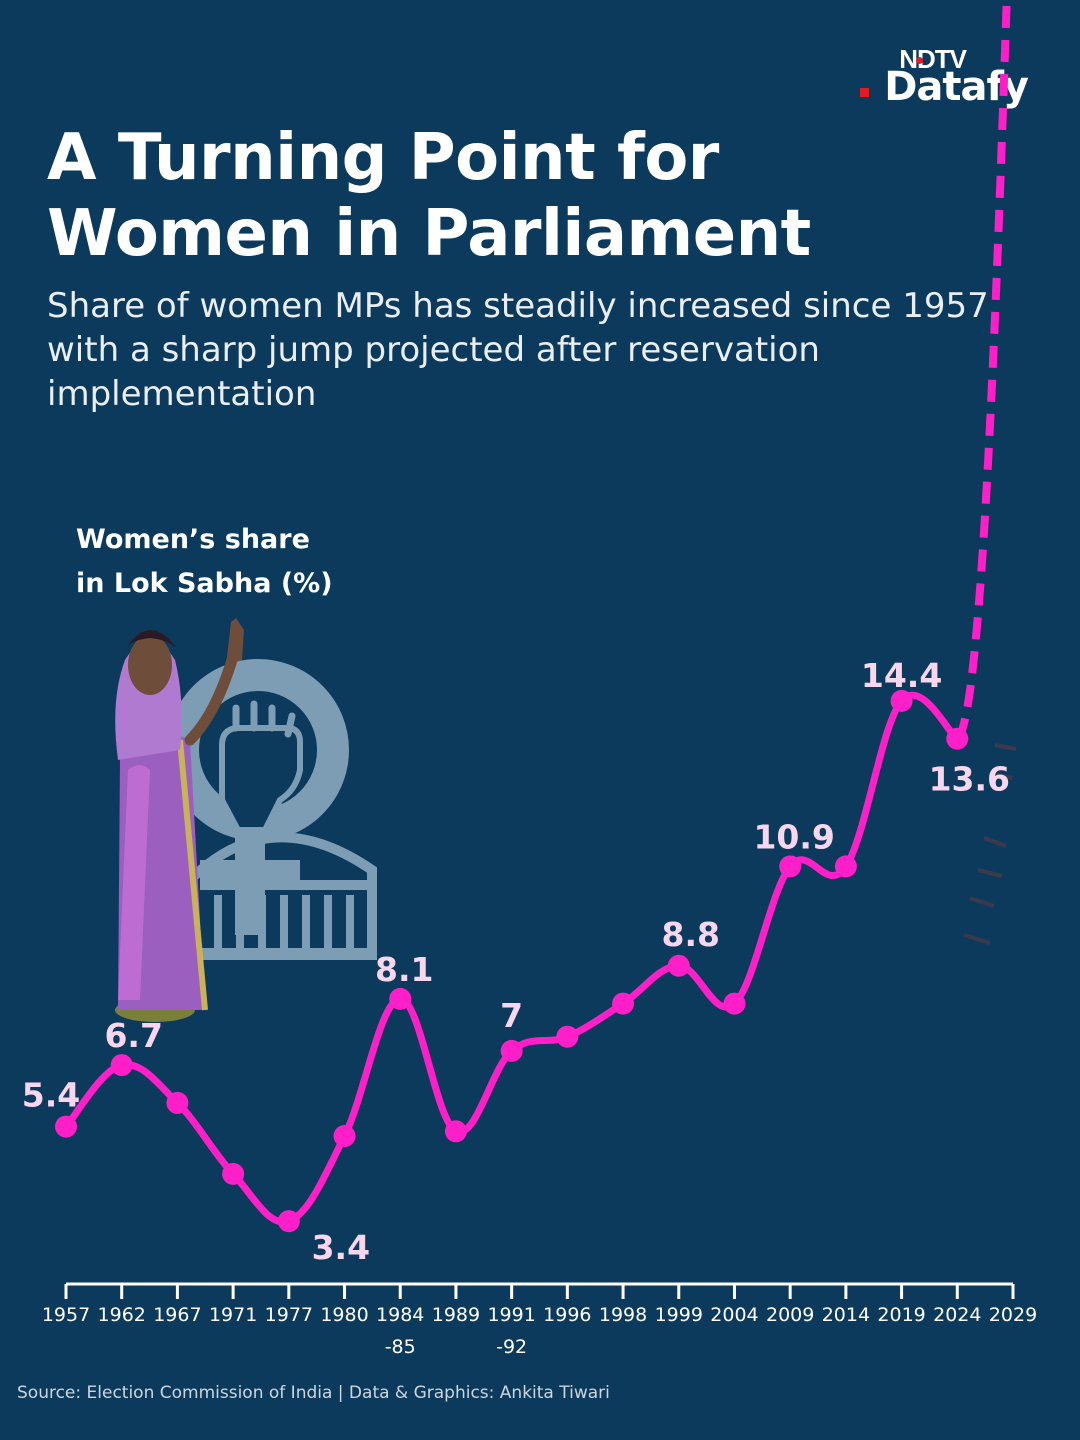 This screenshot has width=1080, height=1440. What do you see at coordinates (864, 92) in the screenshot?
I see `logo-red-square` at bounding box center [864, 92].